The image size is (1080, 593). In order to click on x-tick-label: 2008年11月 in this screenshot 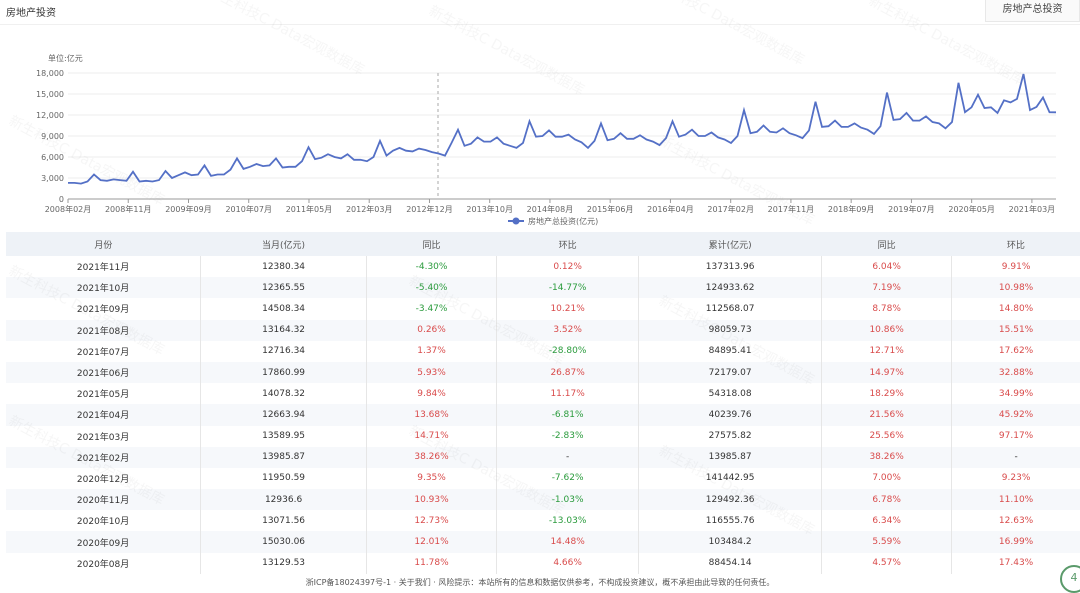, I will do `click(128, 209)`.